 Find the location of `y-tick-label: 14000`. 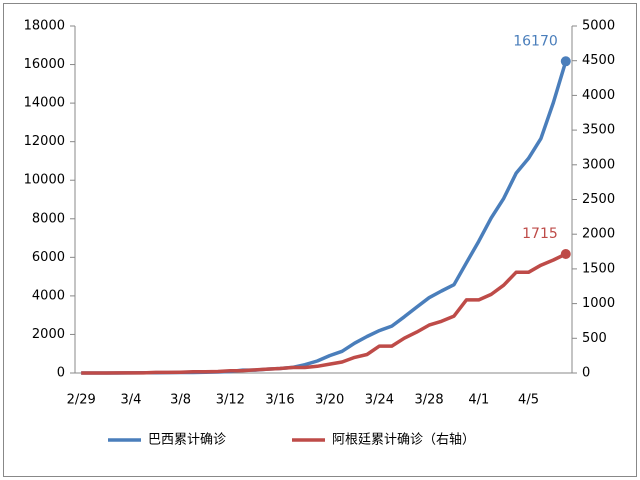

y-tick-label: 14000 is located at coordinates (44, 103).